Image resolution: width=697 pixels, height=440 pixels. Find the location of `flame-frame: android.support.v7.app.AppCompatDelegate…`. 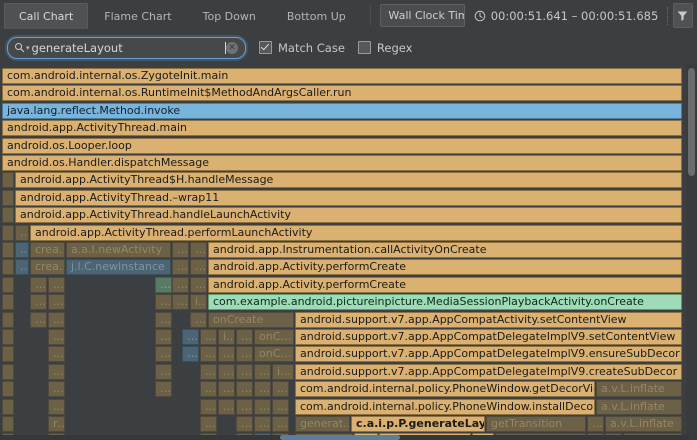

flame-frame: android.support.v7.app.AppCompatDelegate… is located at coordinates (488, 354).